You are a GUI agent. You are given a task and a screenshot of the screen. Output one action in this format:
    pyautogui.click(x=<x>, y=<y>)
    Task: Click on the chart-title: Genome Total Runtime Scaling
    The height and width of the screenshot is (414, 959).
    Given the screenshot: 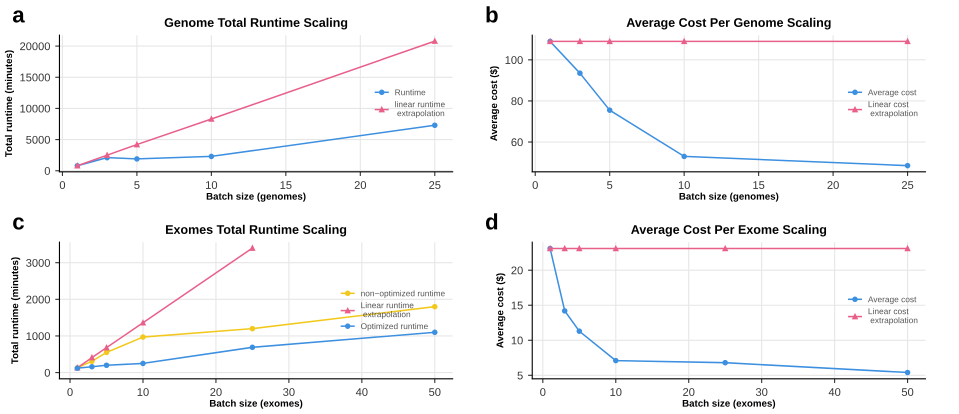 What is the action you would take?
    pyautogui.click(x=256, y=24)
    